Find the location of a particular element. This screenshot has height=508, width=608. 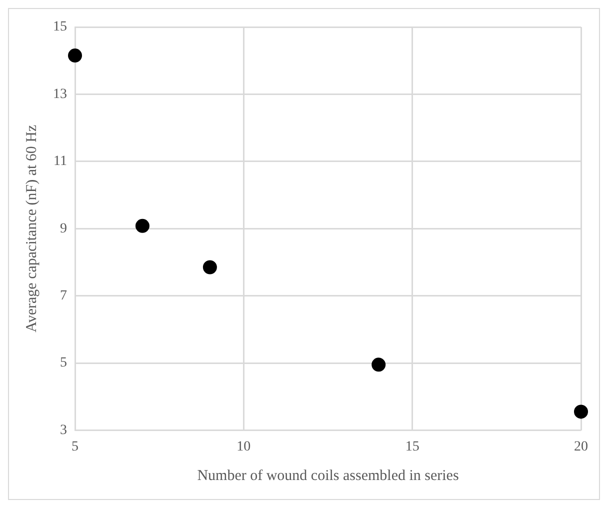

y-tick-label: 3 is located at coordinates (63, 430).